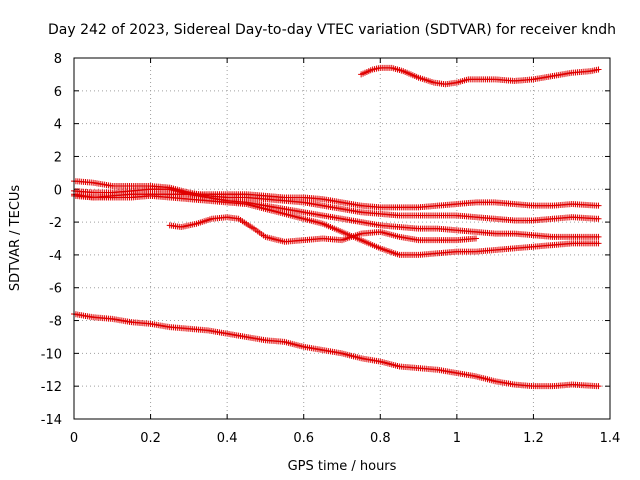 The image size is (640, 480). I want to click on y-tick-label: -2, so click(55, 223).